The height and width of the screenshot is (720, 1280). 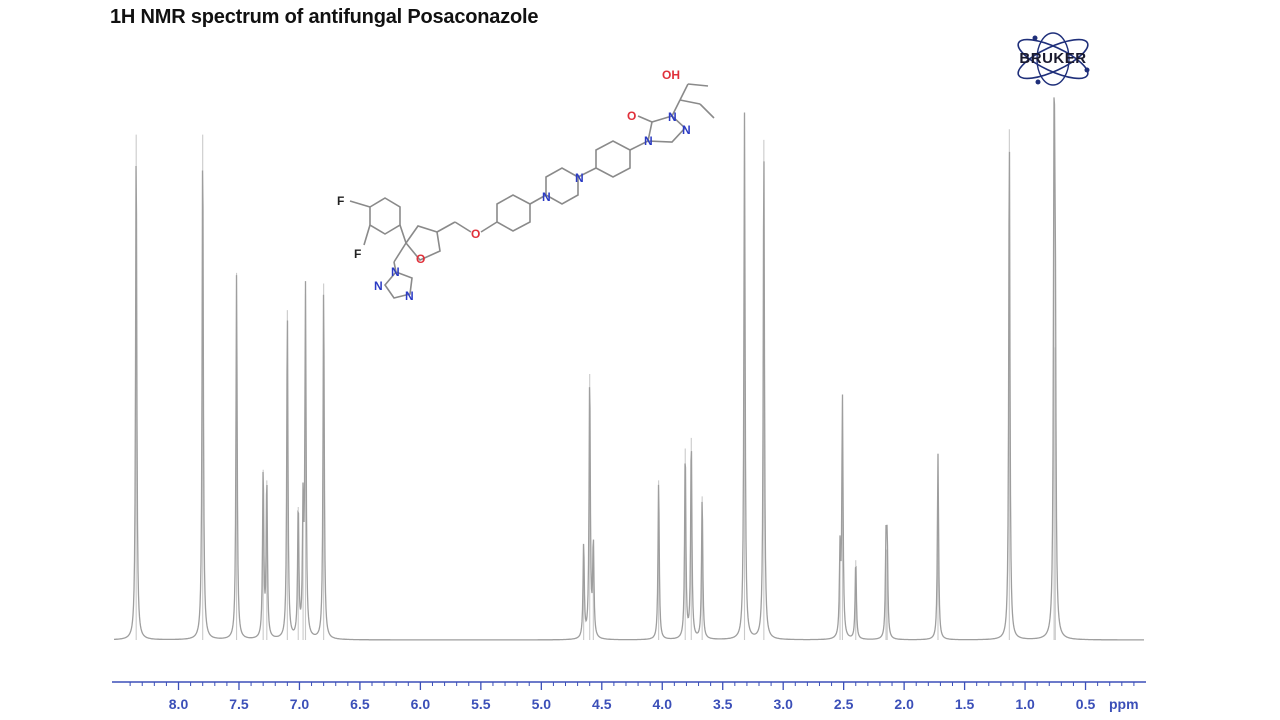 What do you see at coordinates (532, 191) in the screenshot?
I see `posaconazole-structure` at bounding box center [532, 191].